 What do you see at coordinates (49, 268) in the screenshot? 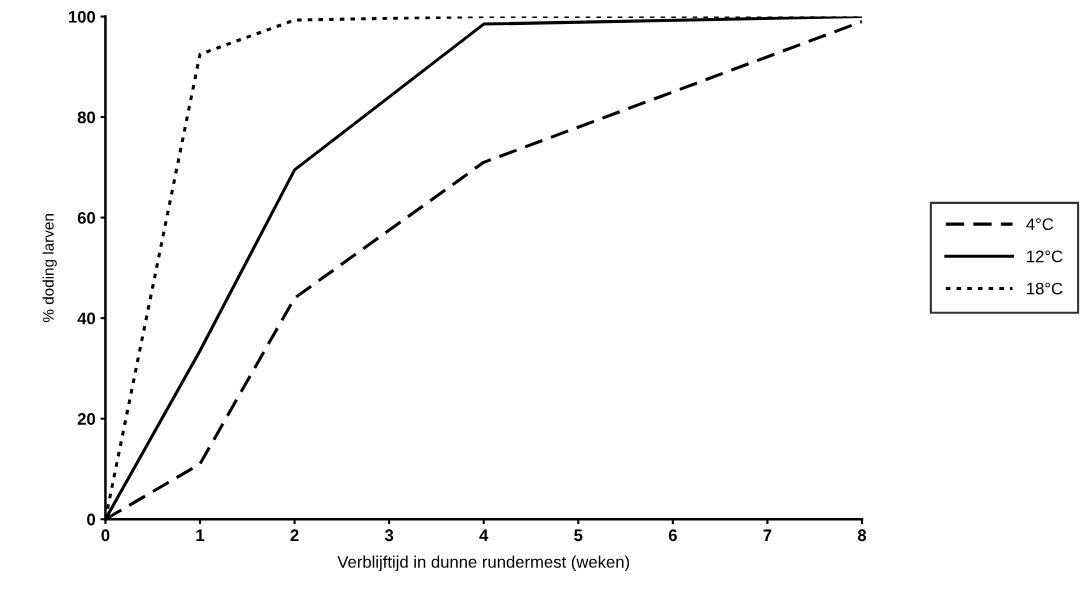
I see `y-axis-title: % doding larven` at bounding box center [49, 268].